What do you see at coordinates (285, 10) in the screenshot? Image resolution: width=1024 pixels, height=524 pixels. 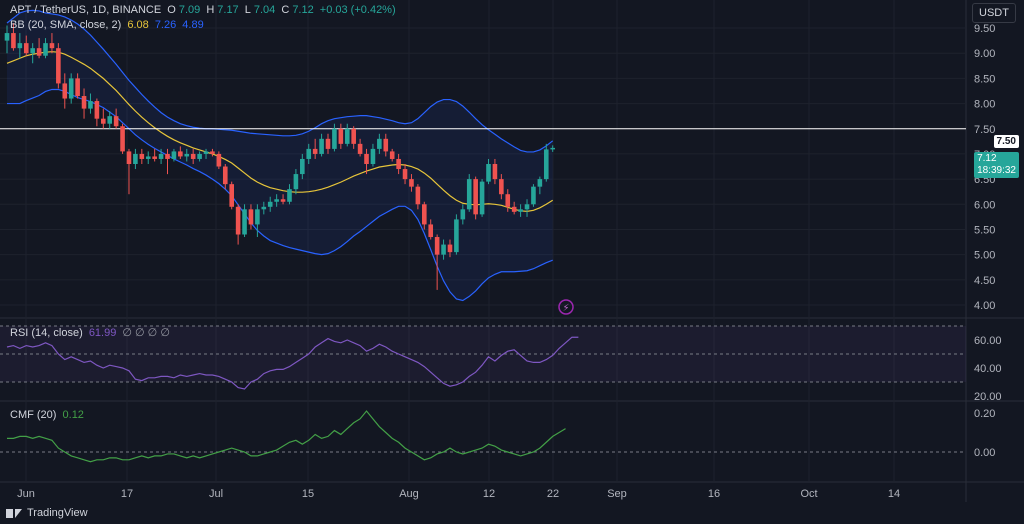 I see `close-label: C` at bounding box center [285, 10].